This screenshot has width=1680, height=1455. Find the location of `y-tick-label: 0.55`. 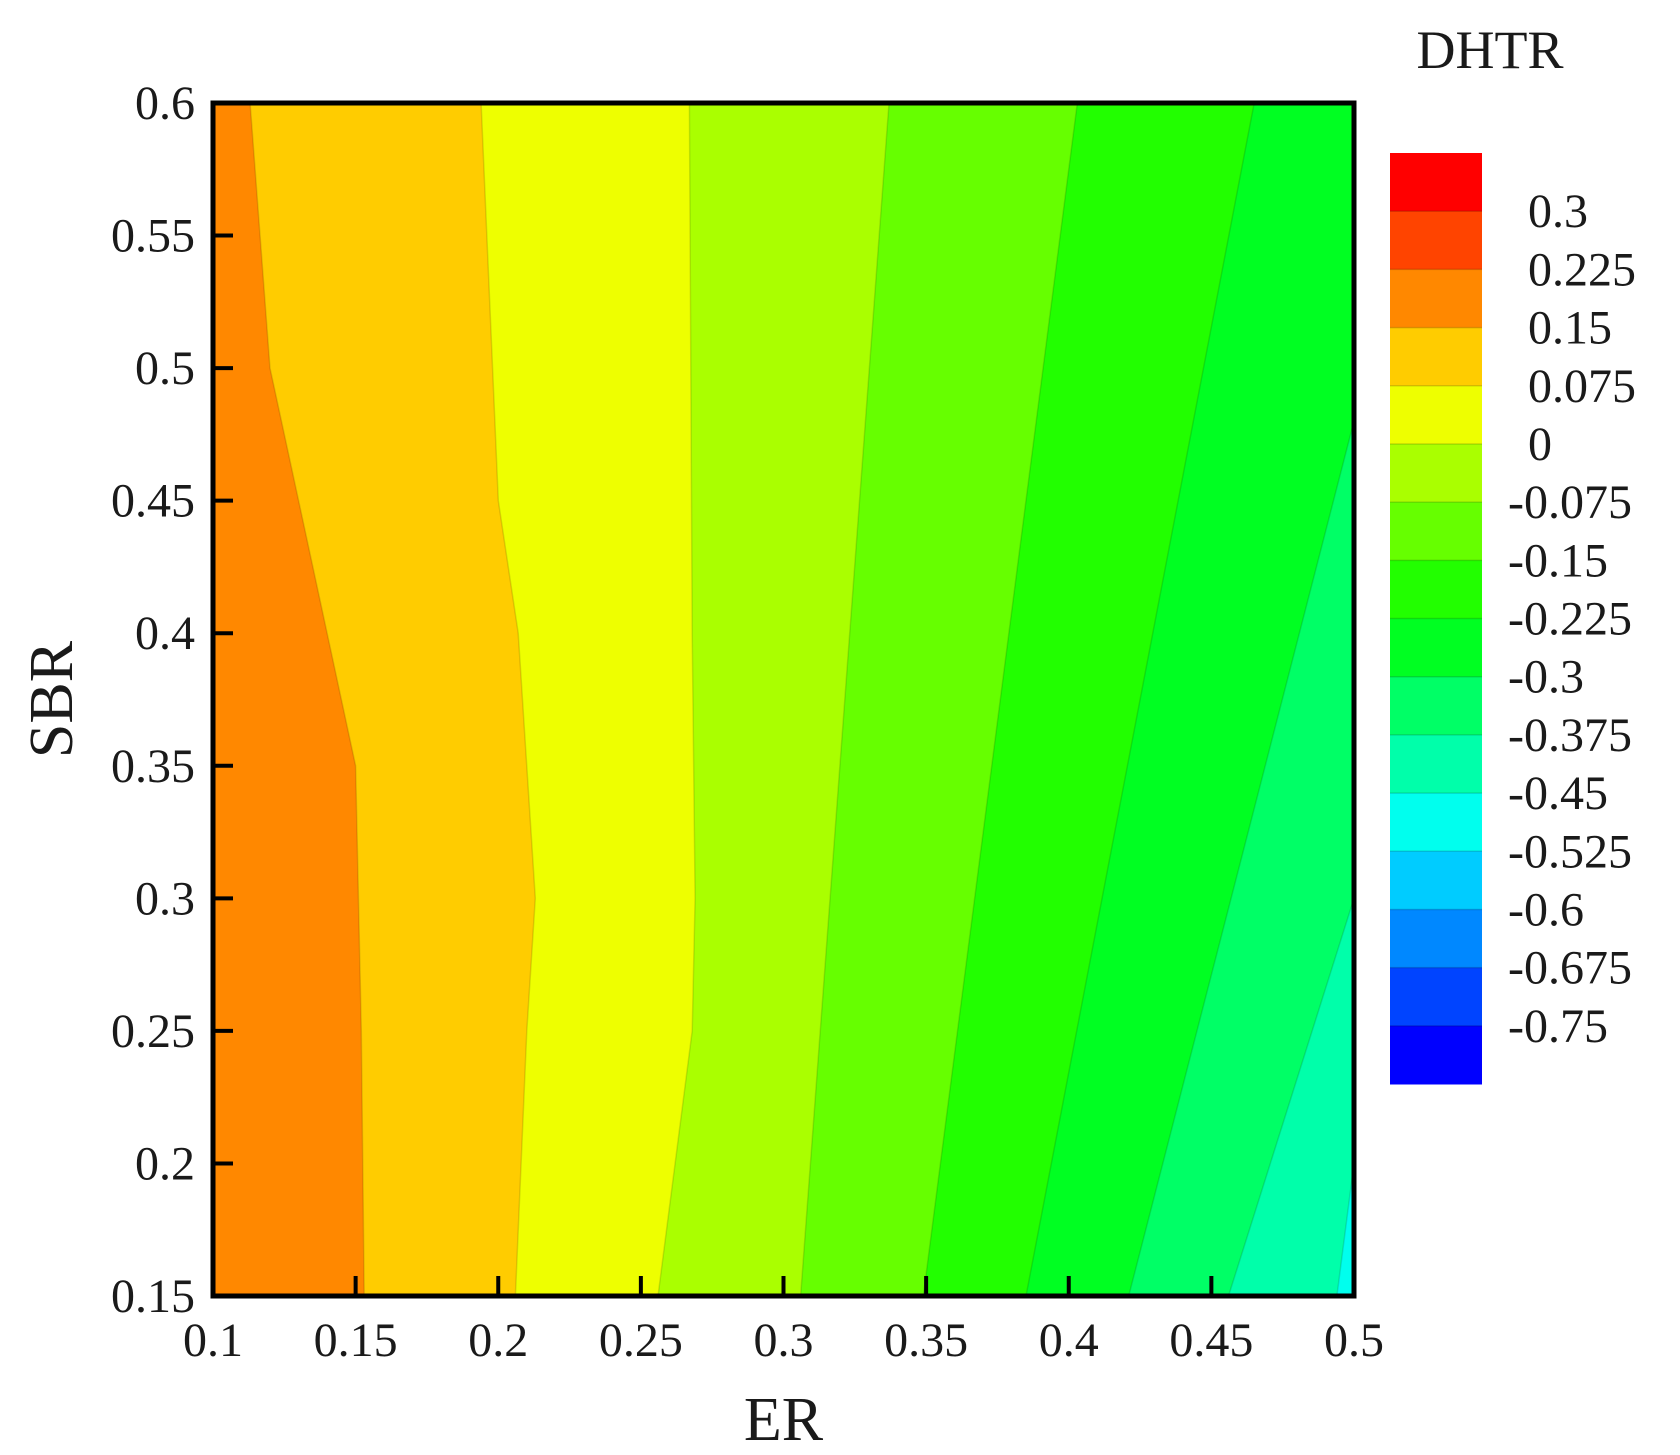

y-tick-label: 0.55 is located at coordinates (153, 236).